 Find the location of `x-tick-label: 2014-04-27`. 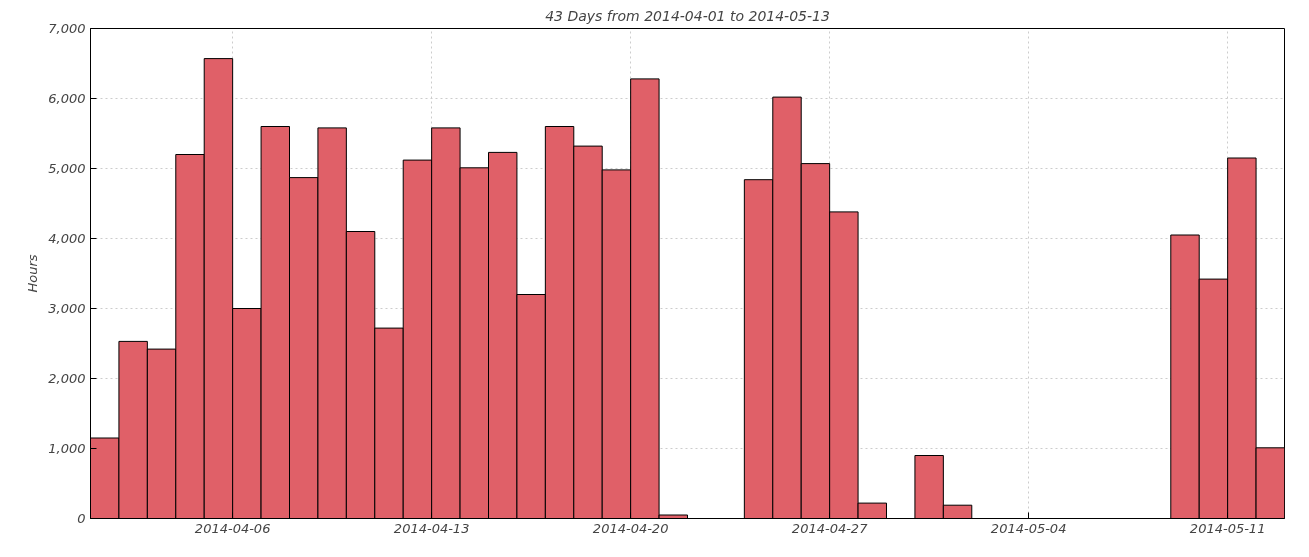

x-tick-label: 2014-04-27 is located at coordinates (830, 528).